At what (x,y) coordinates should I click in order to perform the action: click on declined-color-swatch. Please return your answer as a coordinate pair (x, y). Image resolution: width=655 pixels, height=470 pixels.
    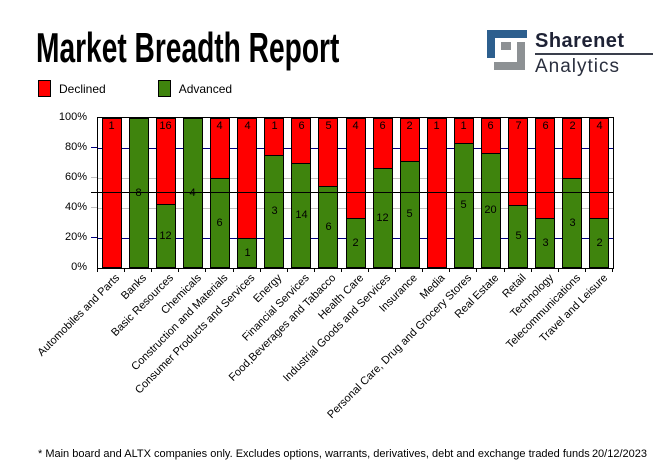
    Looking at the image, I should click on (44, 88).